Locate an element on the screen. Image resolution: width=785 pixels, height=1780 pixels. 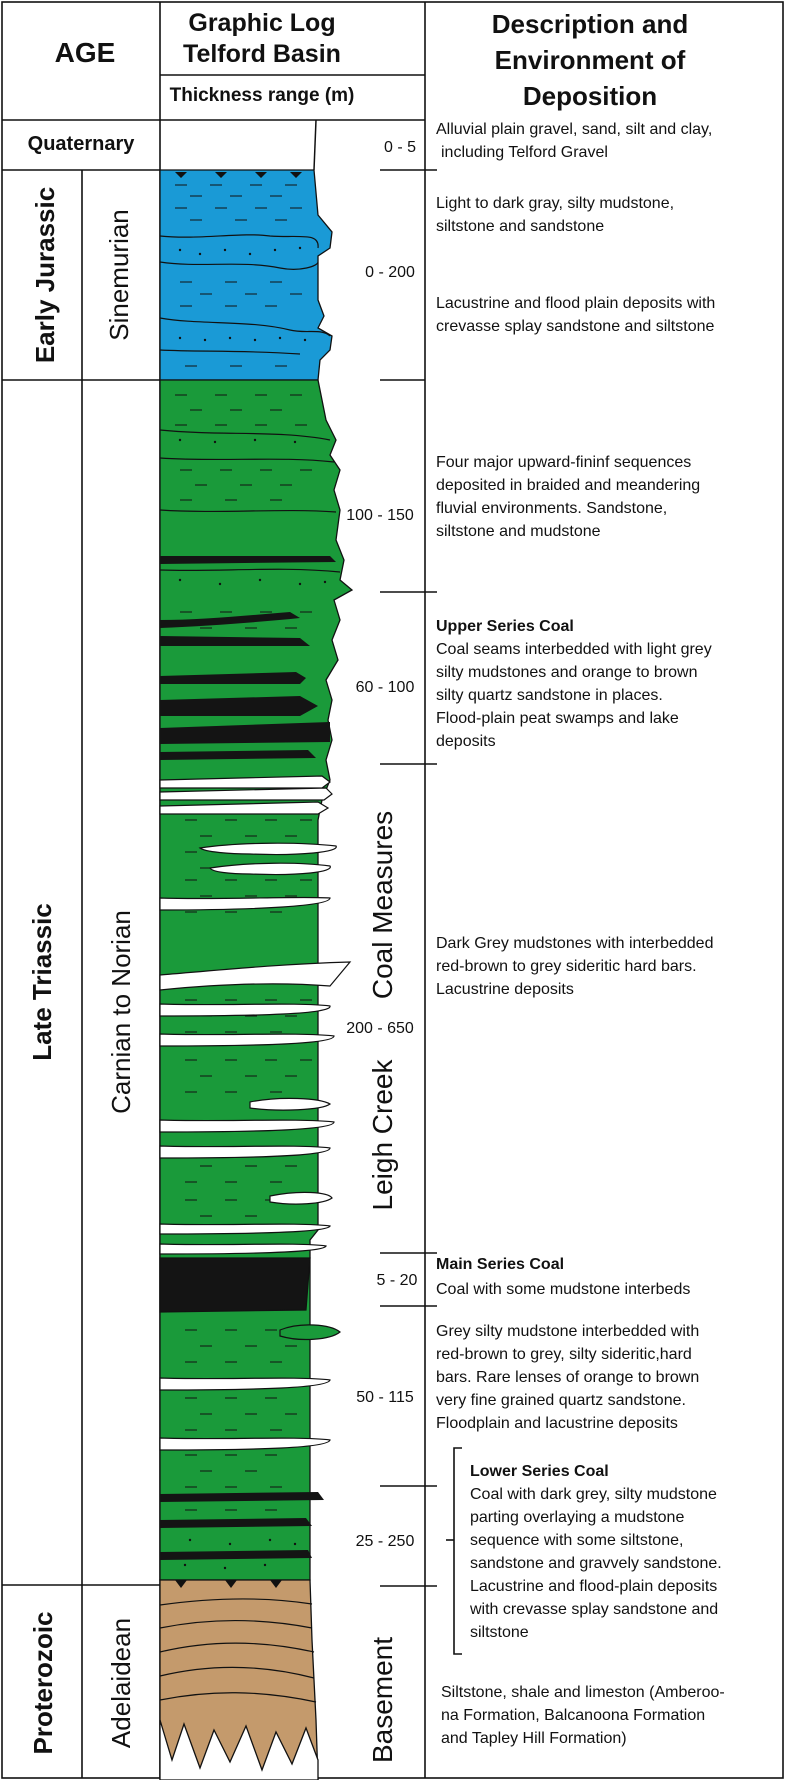
desc-line: red-brown to grey, silty sideritic,hard is located at coordinates (564, 1354).